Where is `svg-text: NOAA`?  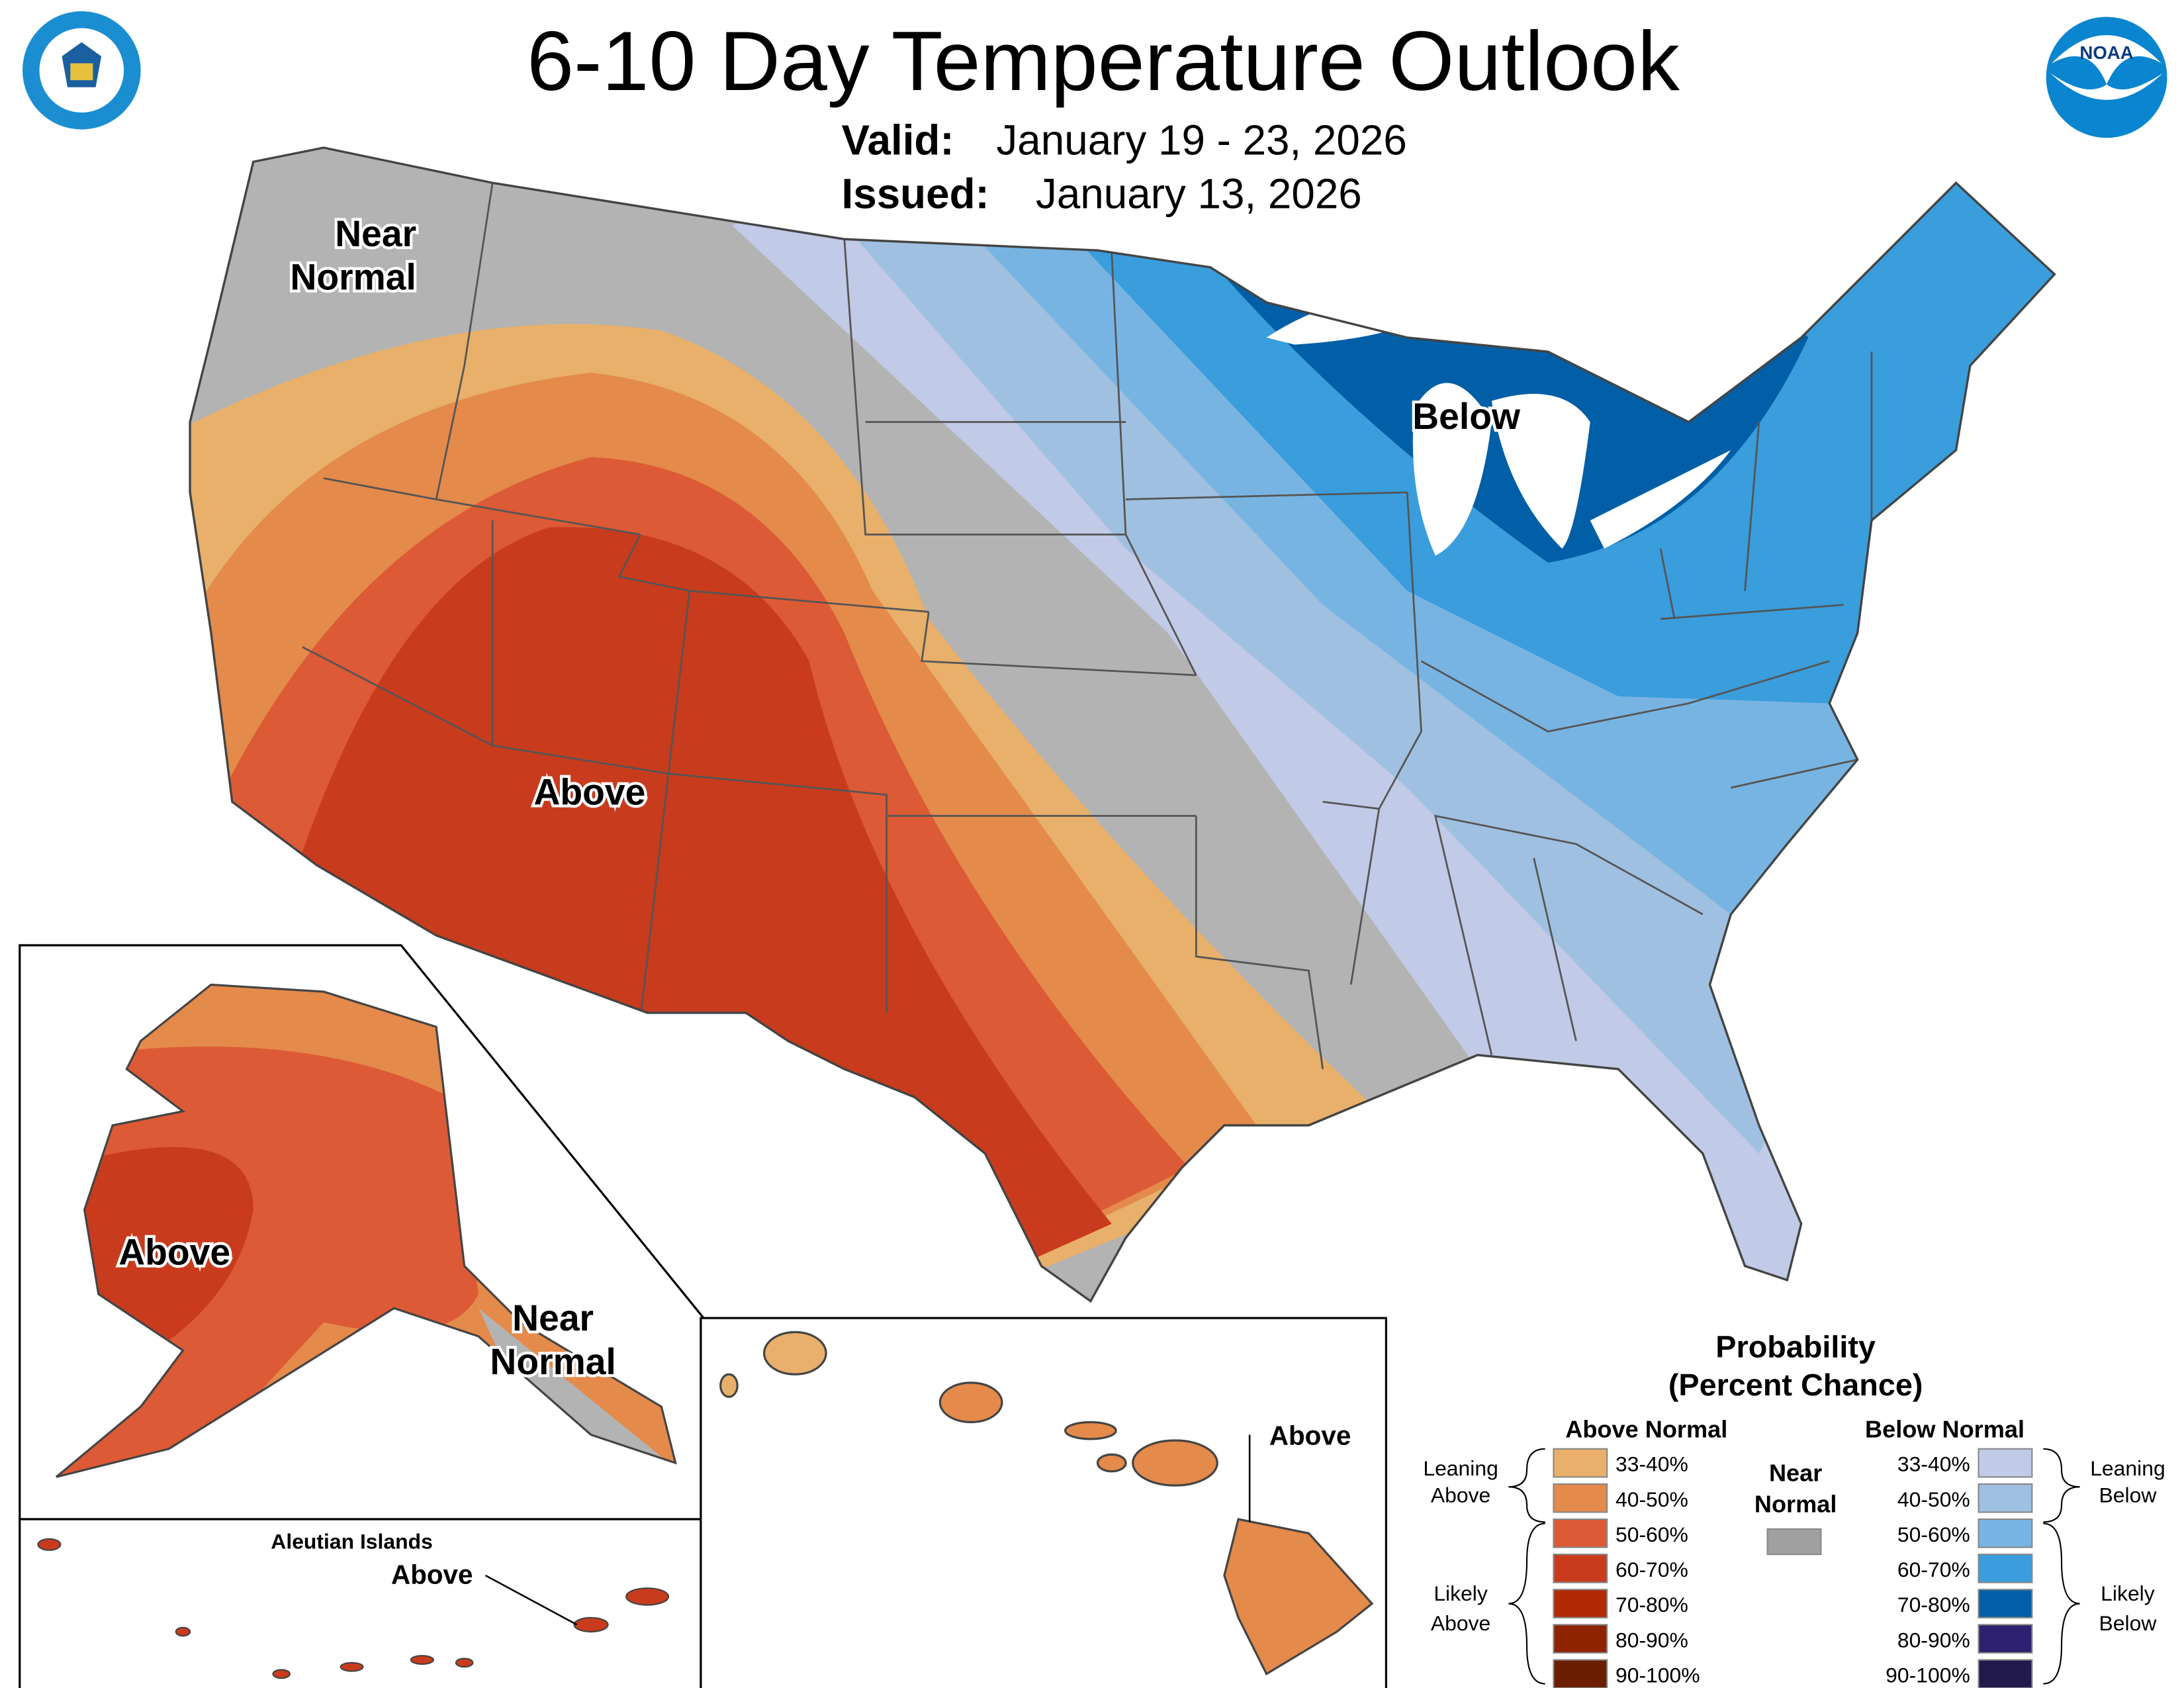
svg-text: NOAA is located at coordinates (2106, 52).